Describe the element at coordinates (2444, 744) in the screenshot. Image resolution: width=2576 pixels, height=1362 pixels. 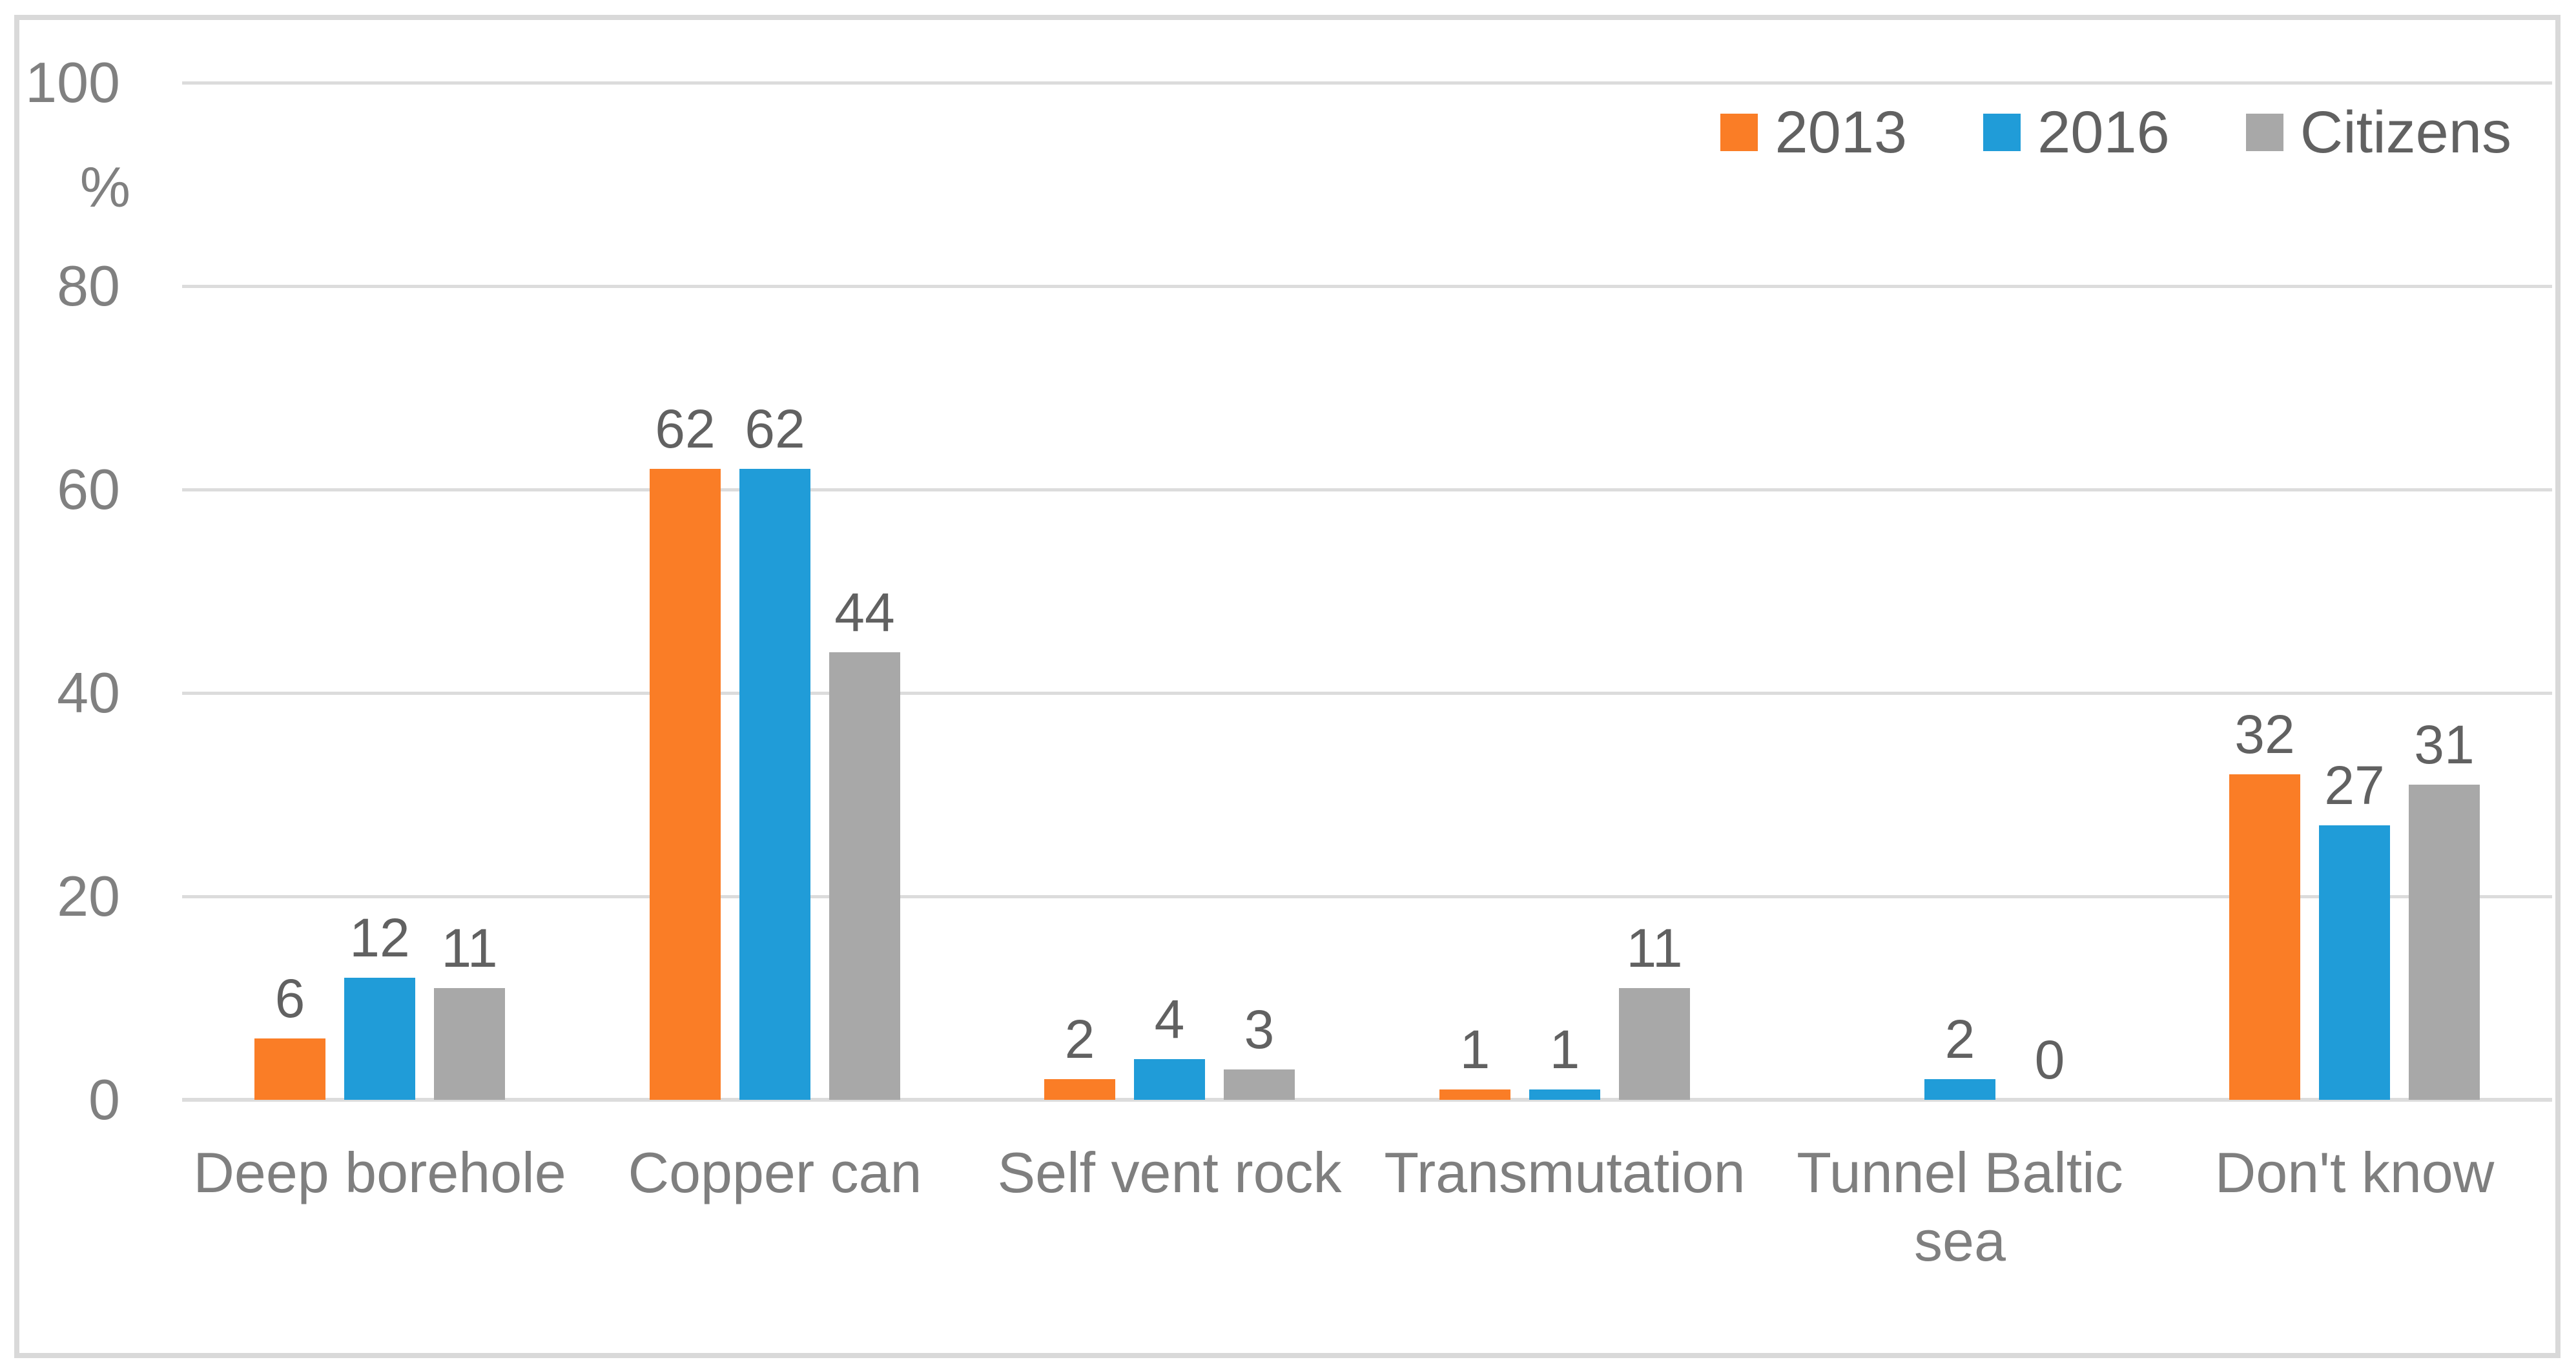
I see `value-label-citizens-don-t-know: 31` at that location.